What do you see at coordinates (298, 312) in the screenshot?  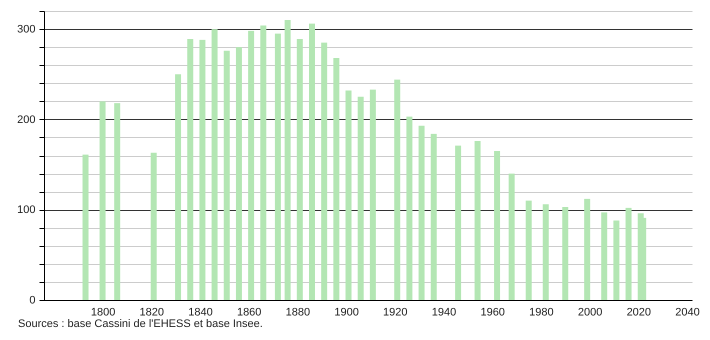 I see `x-tick-label: 1880` at bounding box center [298, 312].